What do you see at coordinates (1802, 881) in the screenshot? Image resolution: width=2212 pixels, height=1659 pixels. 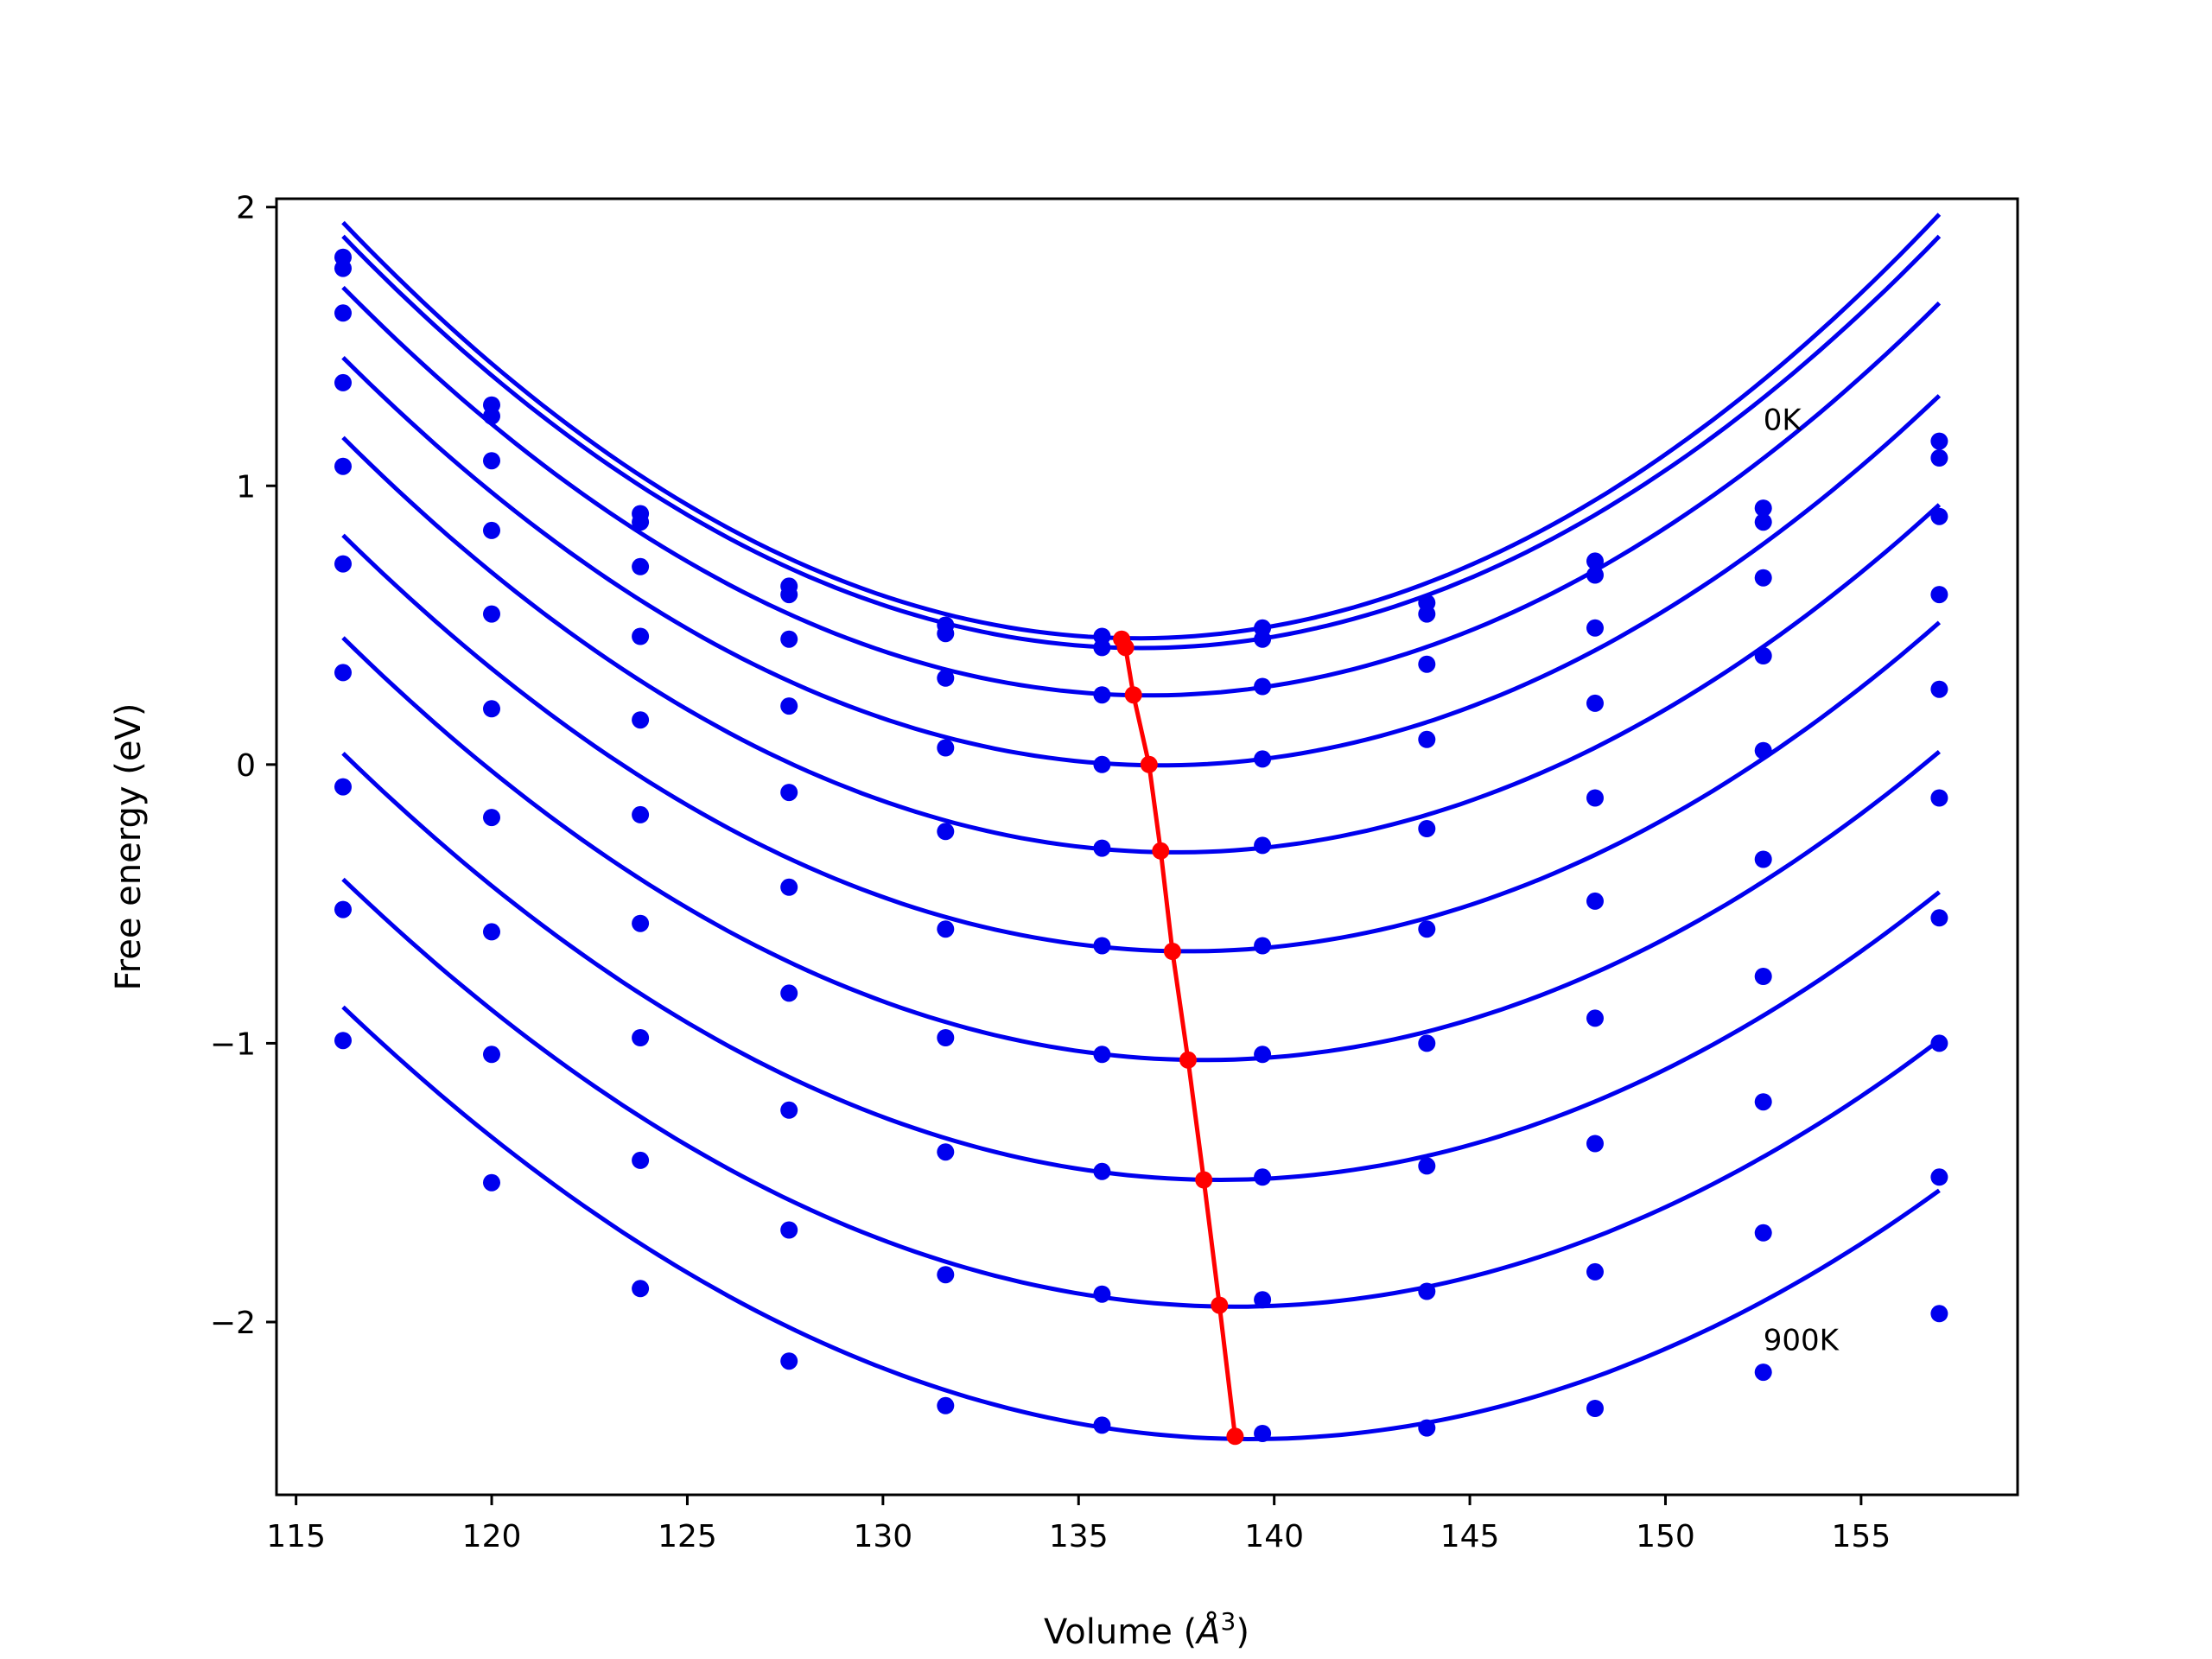 I see `annotations: 0K 900K` at bounding box center [1802, 881].